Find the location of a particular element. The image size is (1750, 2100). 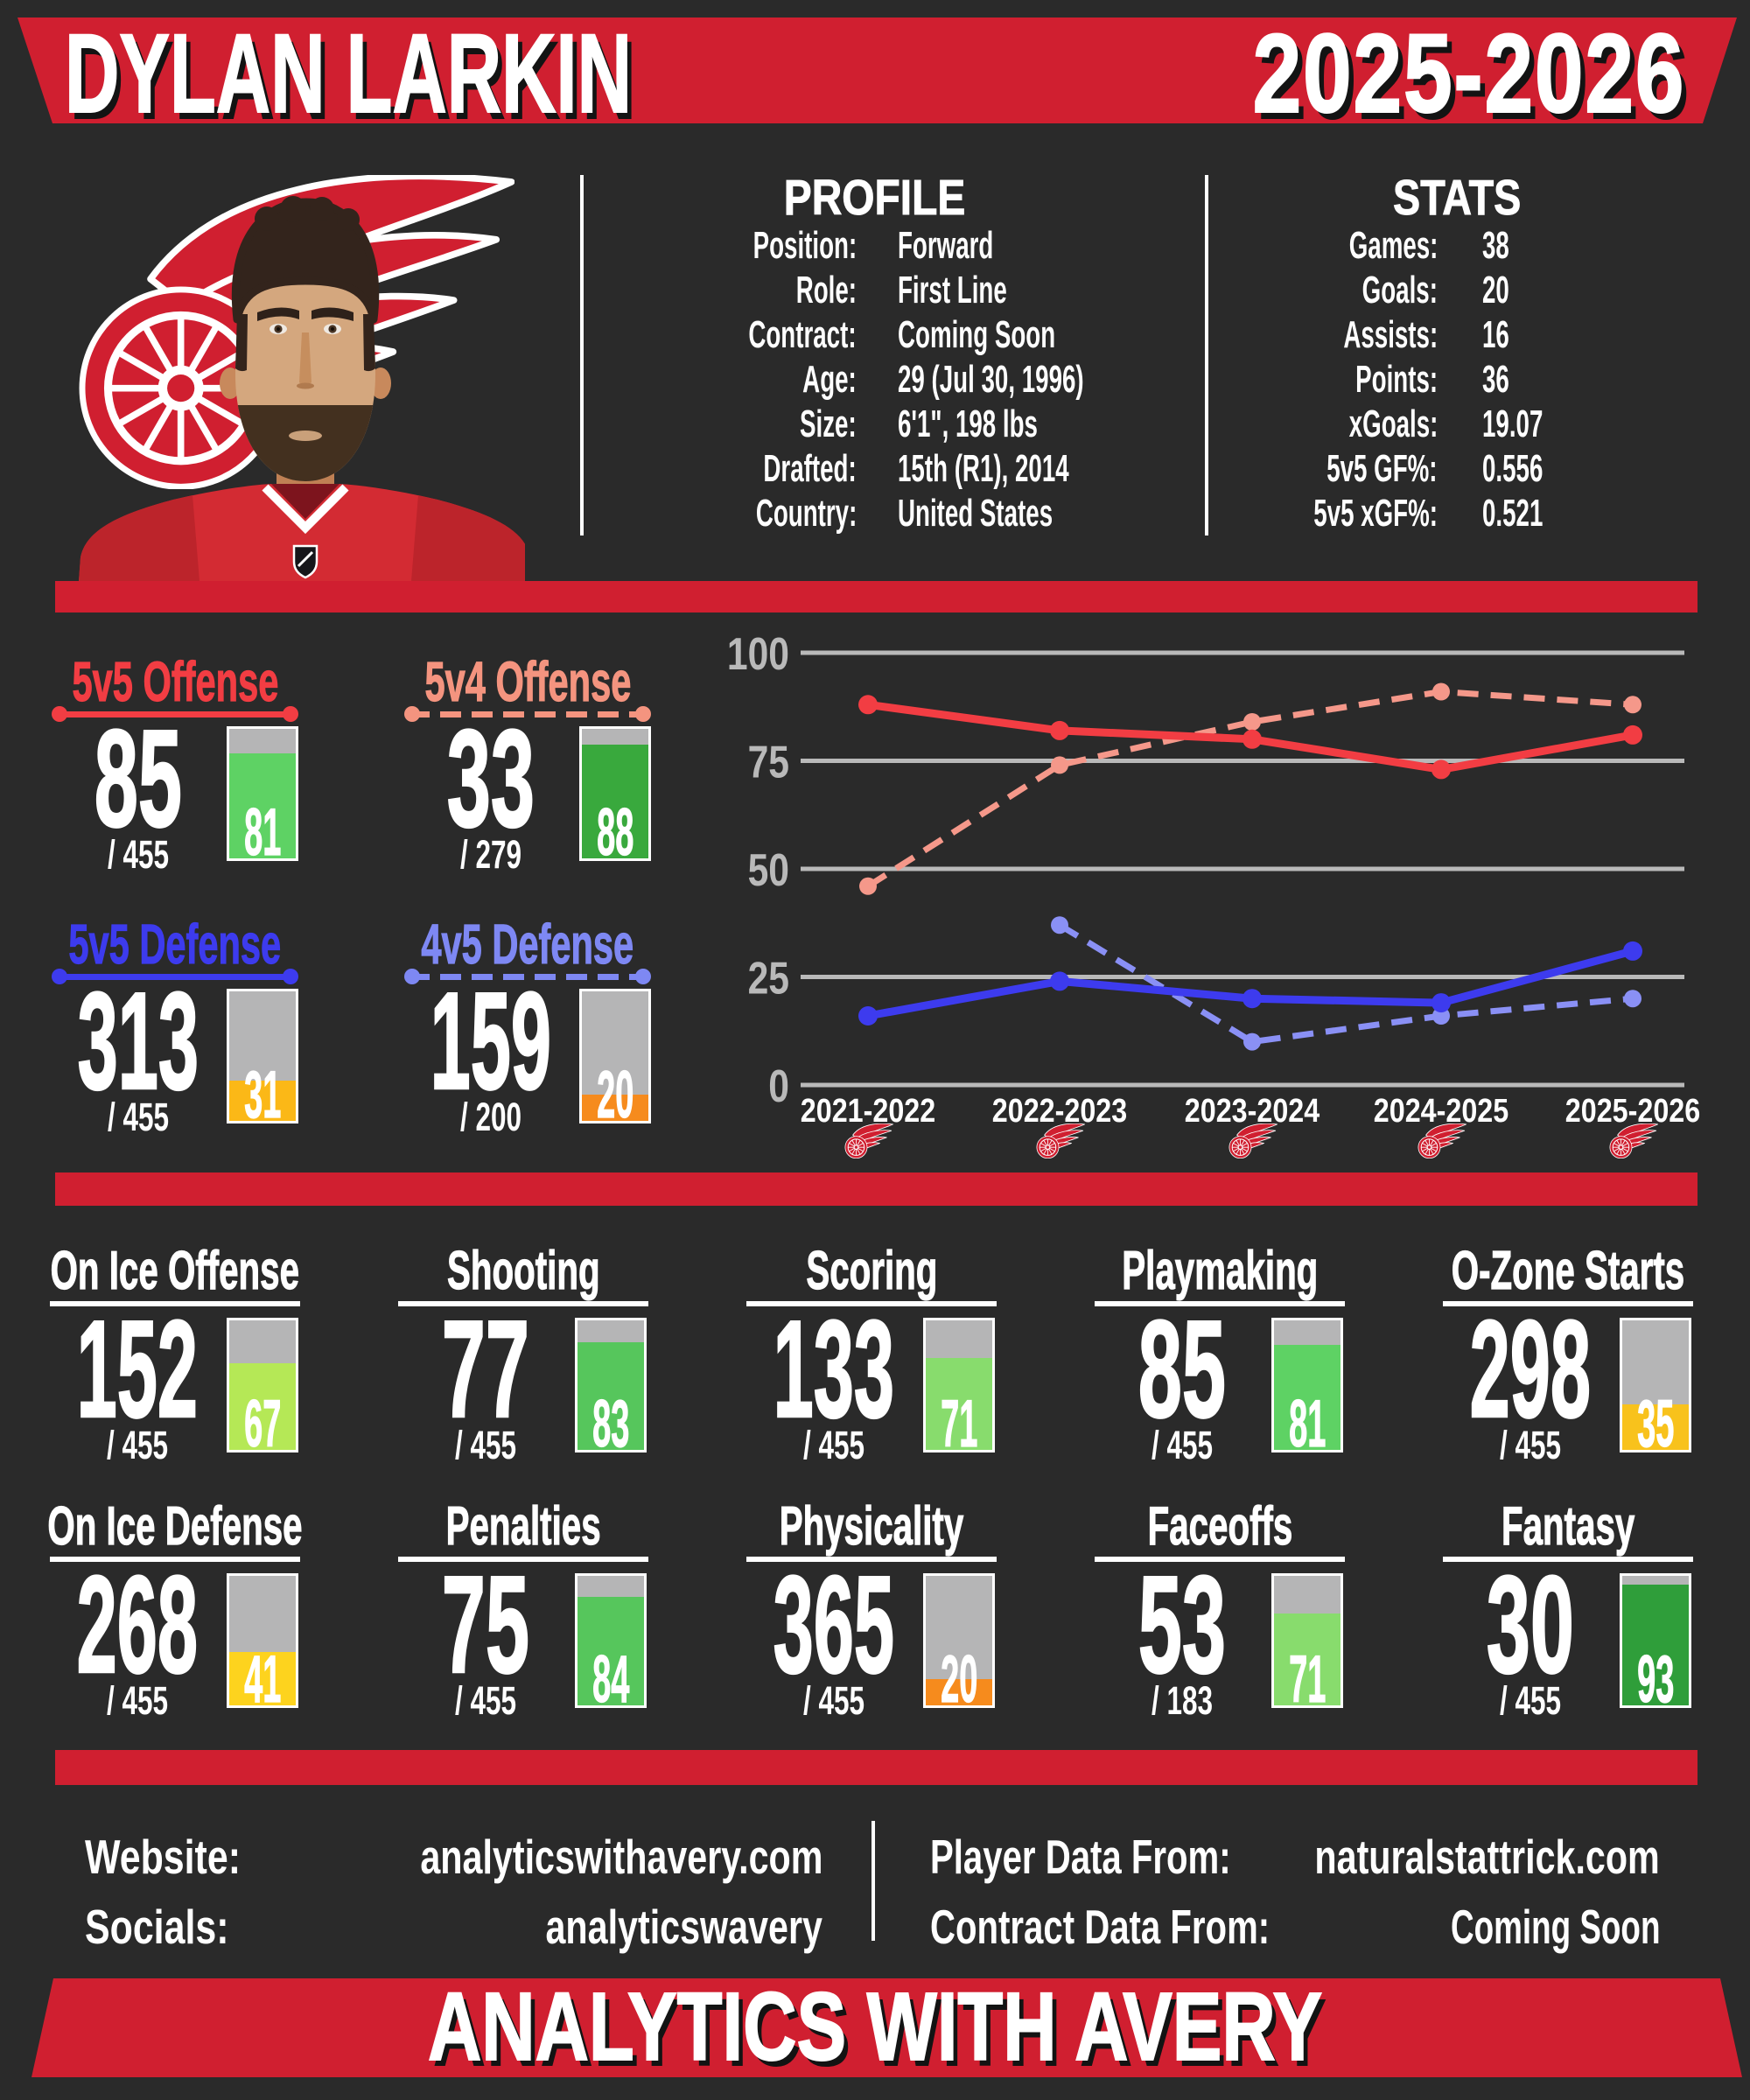

svg-text: 2025-2026 is located at coordinates (1632, 1111).